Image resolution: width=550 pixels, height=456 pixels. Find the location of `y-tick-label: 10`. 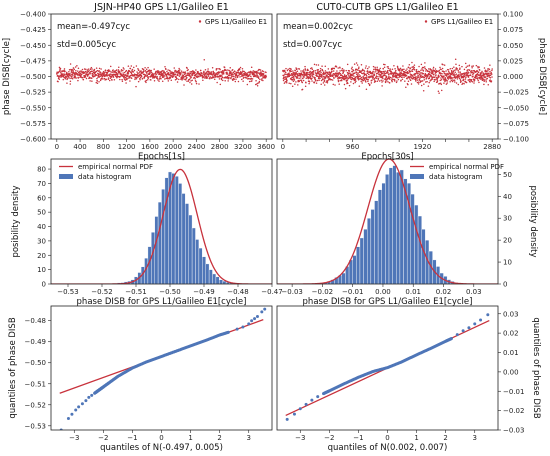

y-tick-label: 10 is located at coordinates (41, 270).